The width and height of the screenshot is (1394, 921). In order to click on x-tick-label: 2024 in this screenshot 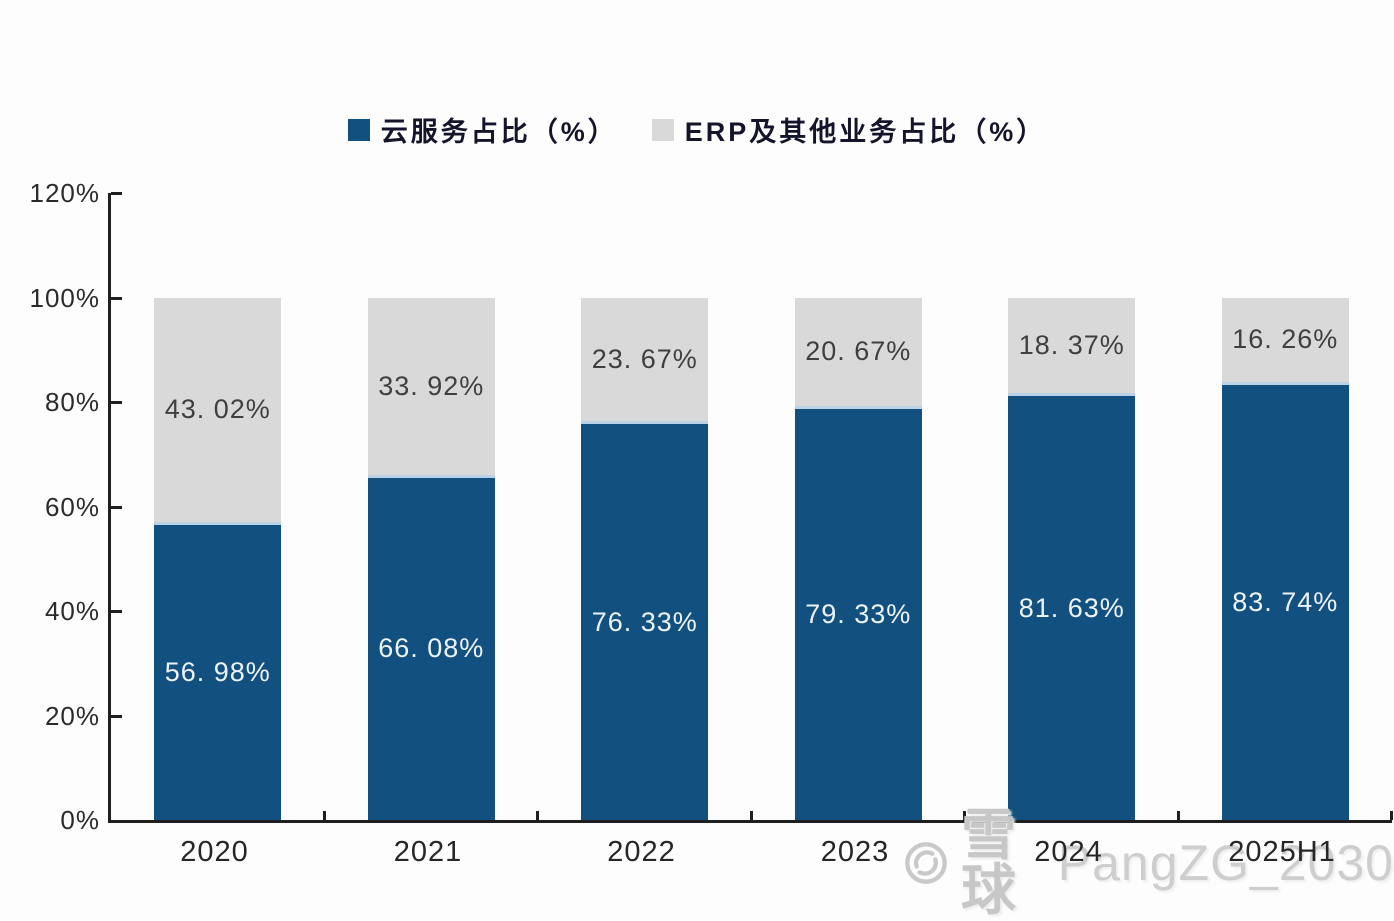, I will do `click(1068, 852)`.